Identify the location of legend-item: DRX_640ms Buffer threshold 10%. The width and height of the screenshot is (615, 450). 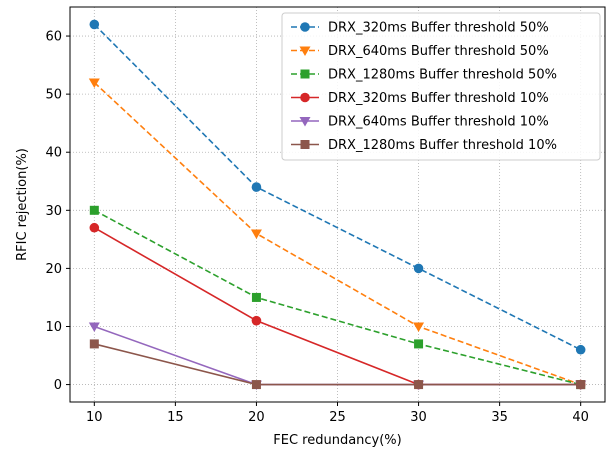
(420, 122).